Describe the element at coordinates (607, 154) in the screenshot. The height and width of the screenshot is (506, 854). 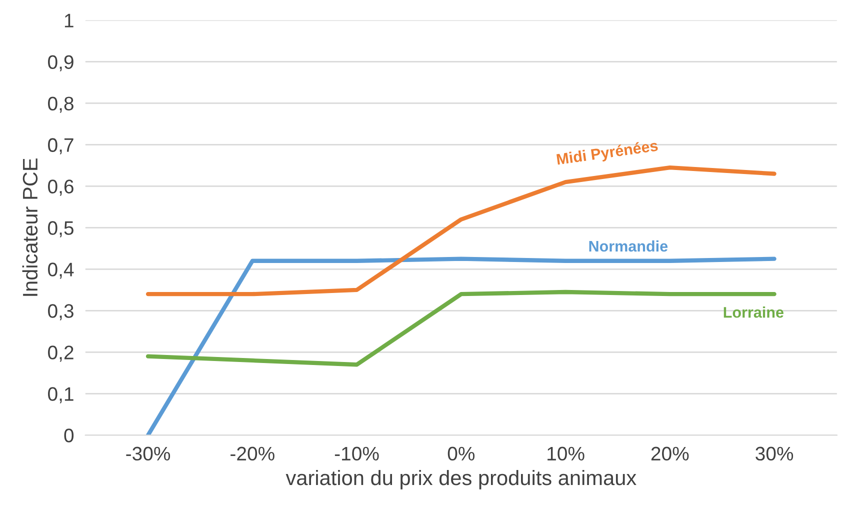
I see `text: Midi Pyrénées` at that location.